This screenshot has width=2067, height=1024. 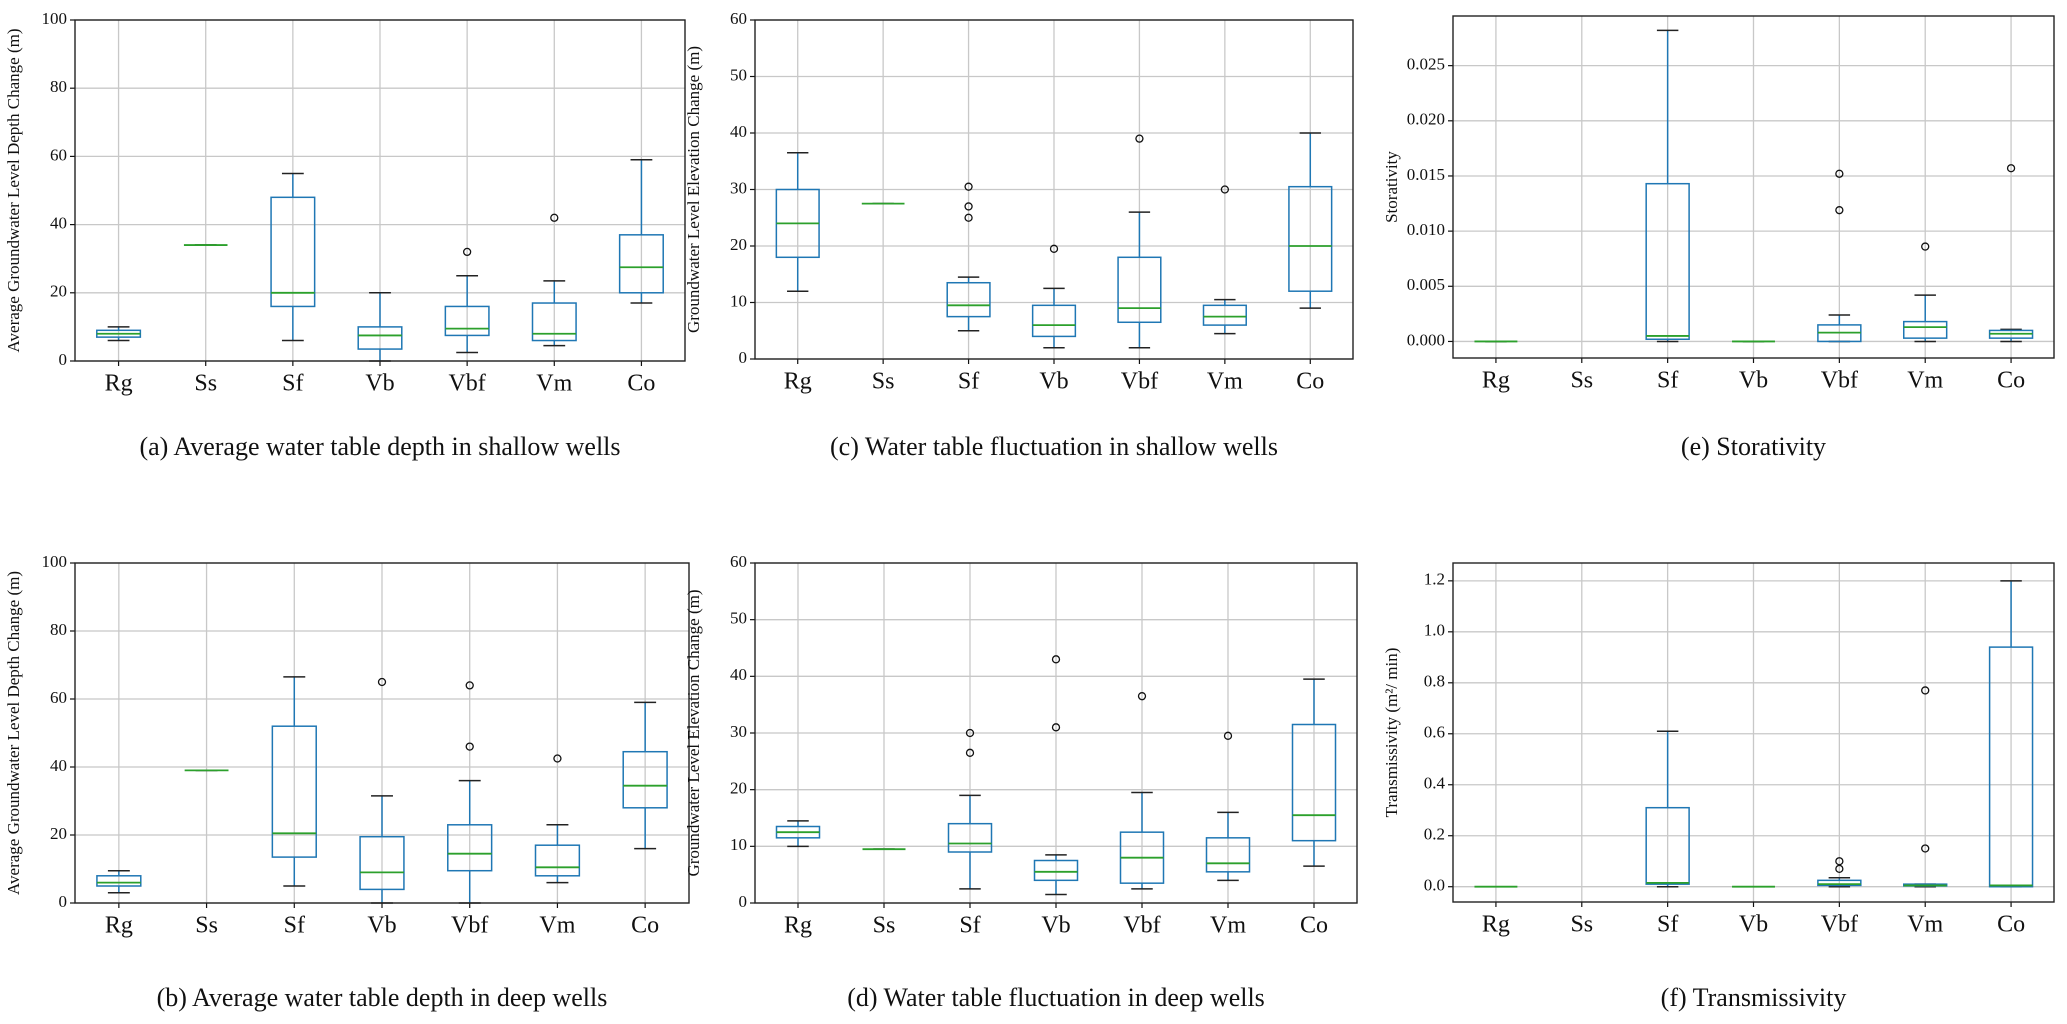 What do you see at coordinates (1434, 732) in the screenshot?
I see `y-tick-label: 0.6` at bounding box center [1434, 732].